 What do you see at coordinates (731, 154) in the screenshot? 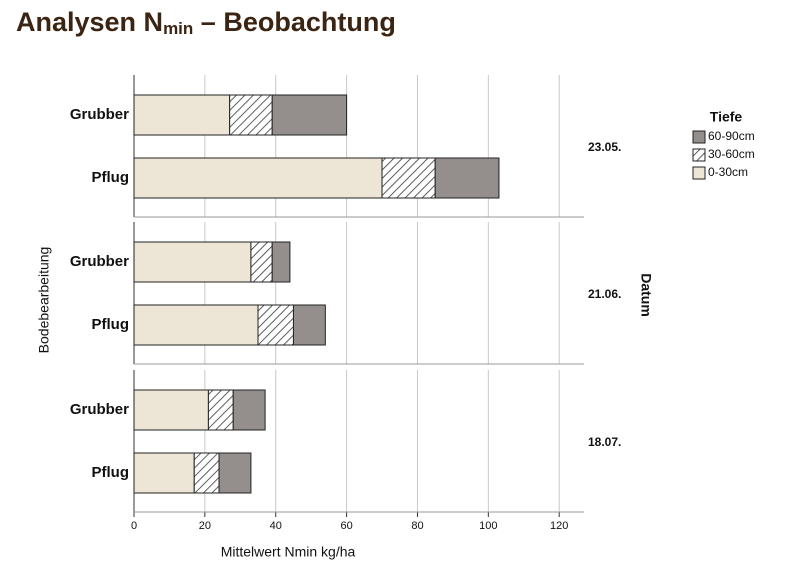
I see `legend-label: 30-60cm` at bounding box center [731, 154].